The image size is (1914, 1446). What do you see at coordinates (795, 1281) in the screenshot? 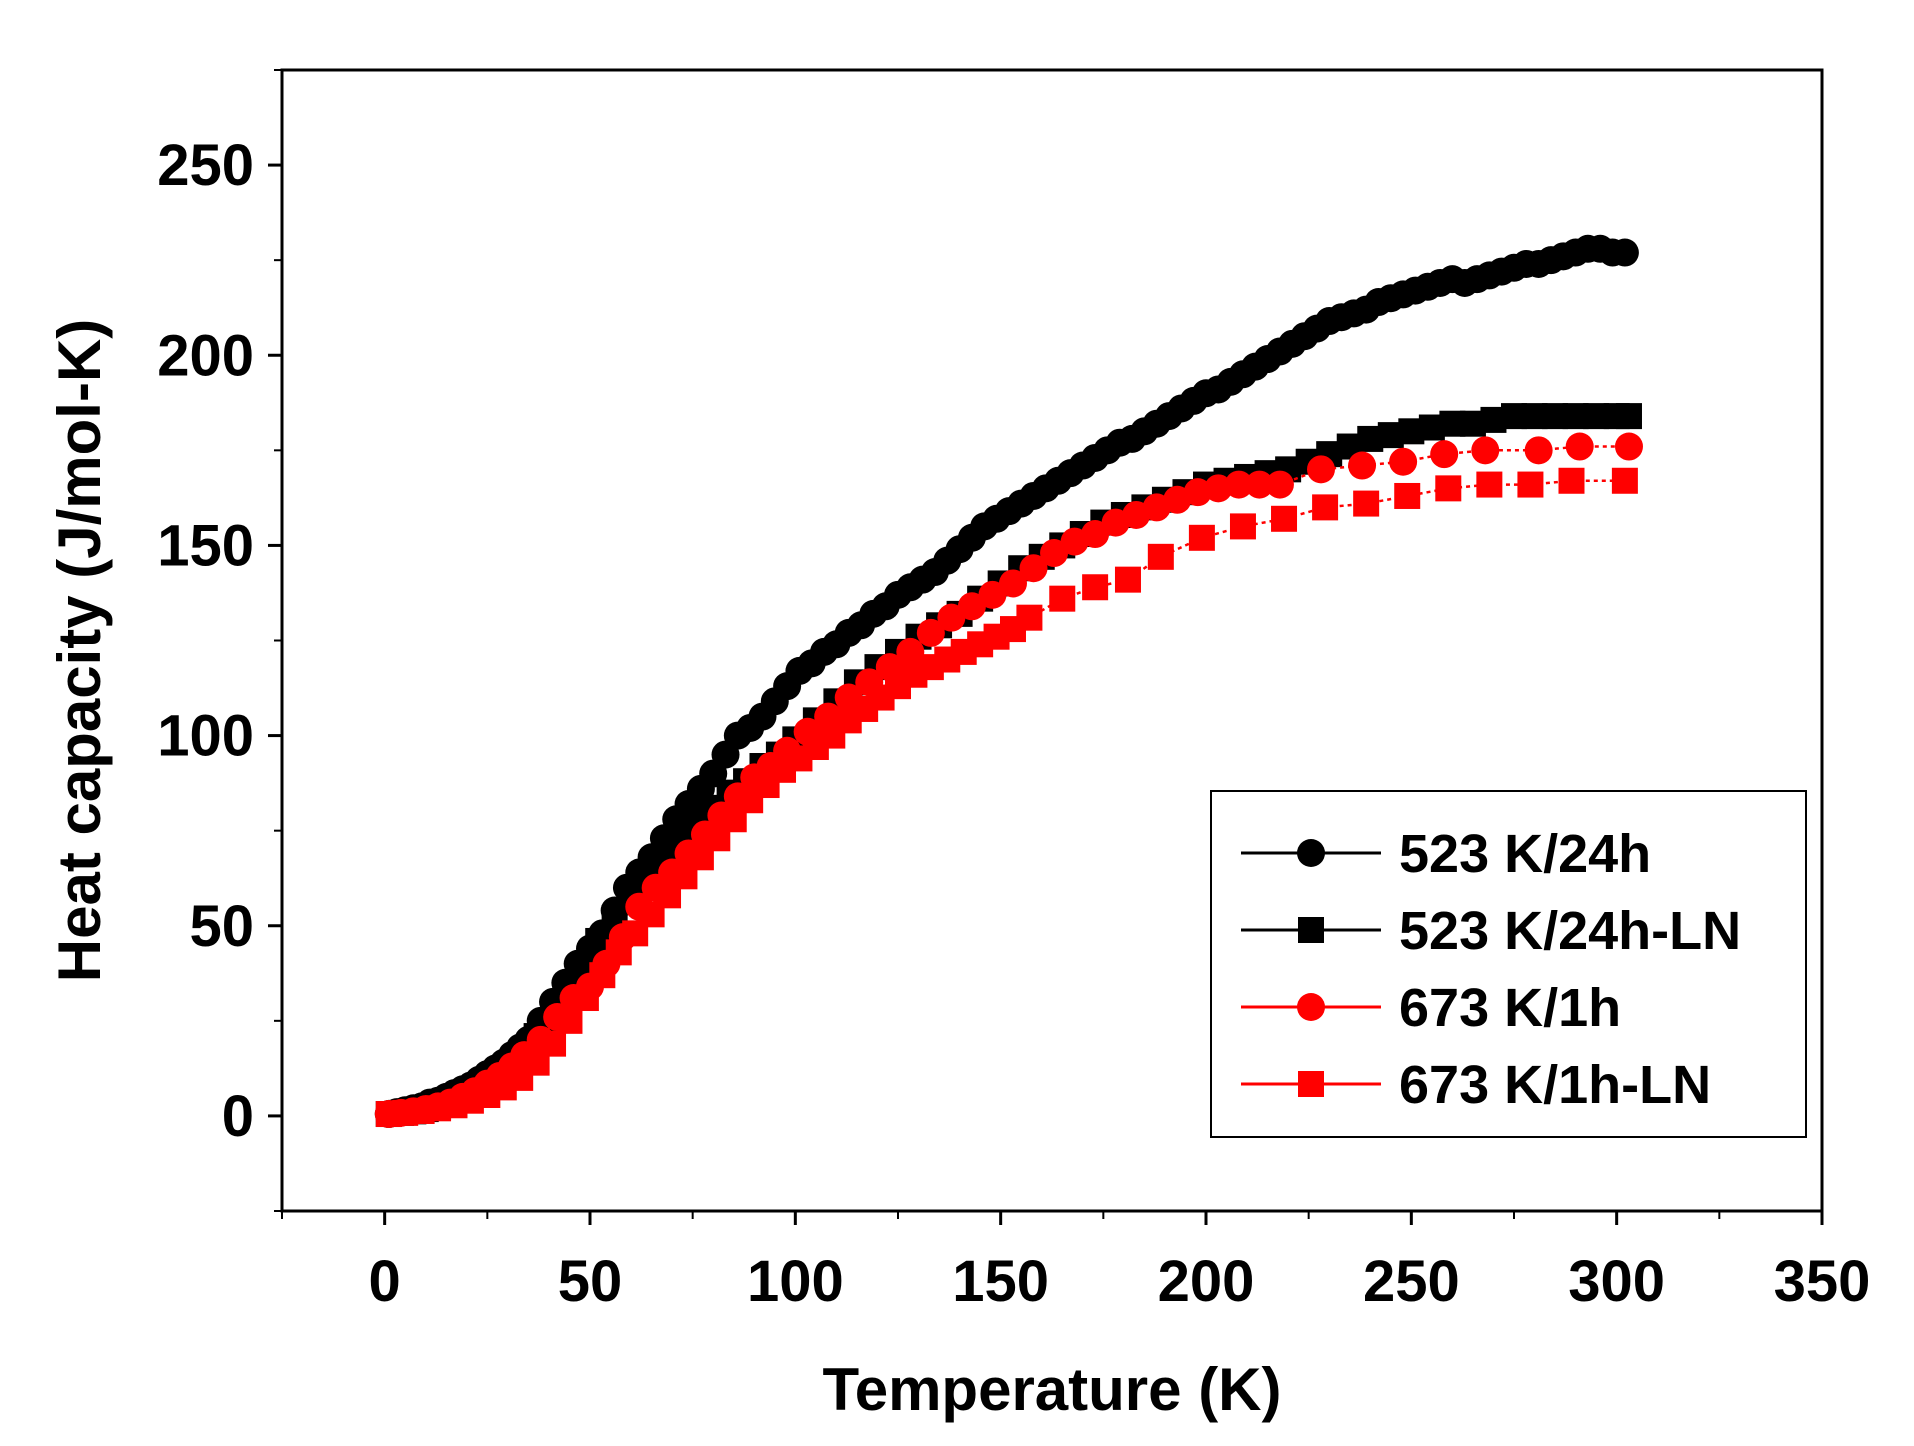
I see `x-tick-label-100: 100` at bounding box center [795, 1281].